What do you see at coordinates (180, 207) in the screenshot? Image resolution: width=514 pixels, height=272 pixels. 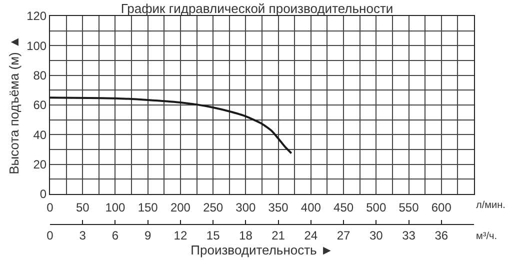 I see `x-tick-label: 200` at bounding box center [180, 207].